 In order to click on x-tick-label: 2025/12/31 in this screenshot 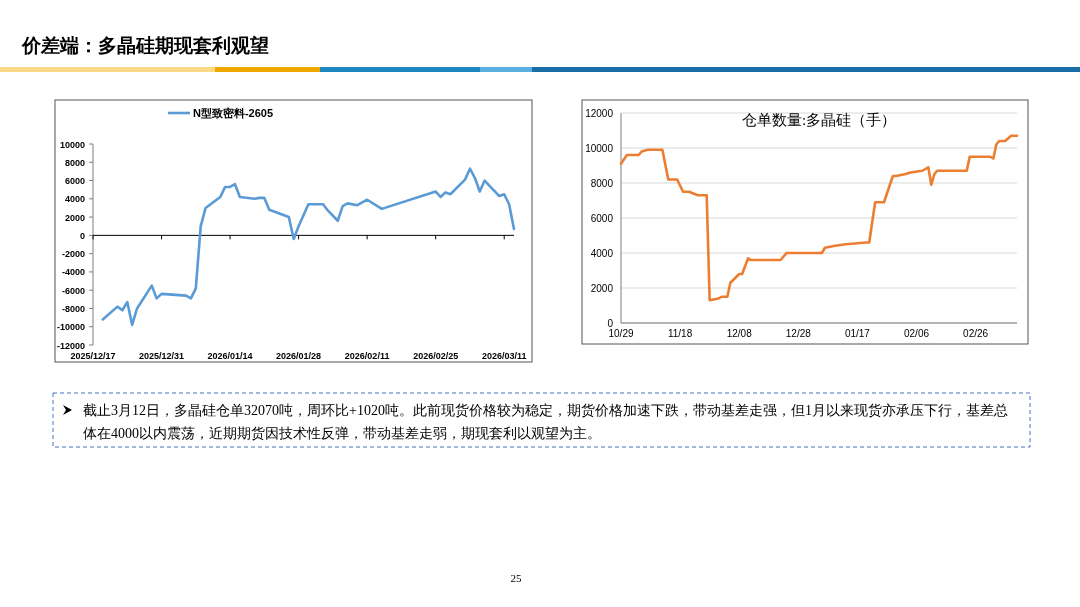, I will do `click(162, 356)`.